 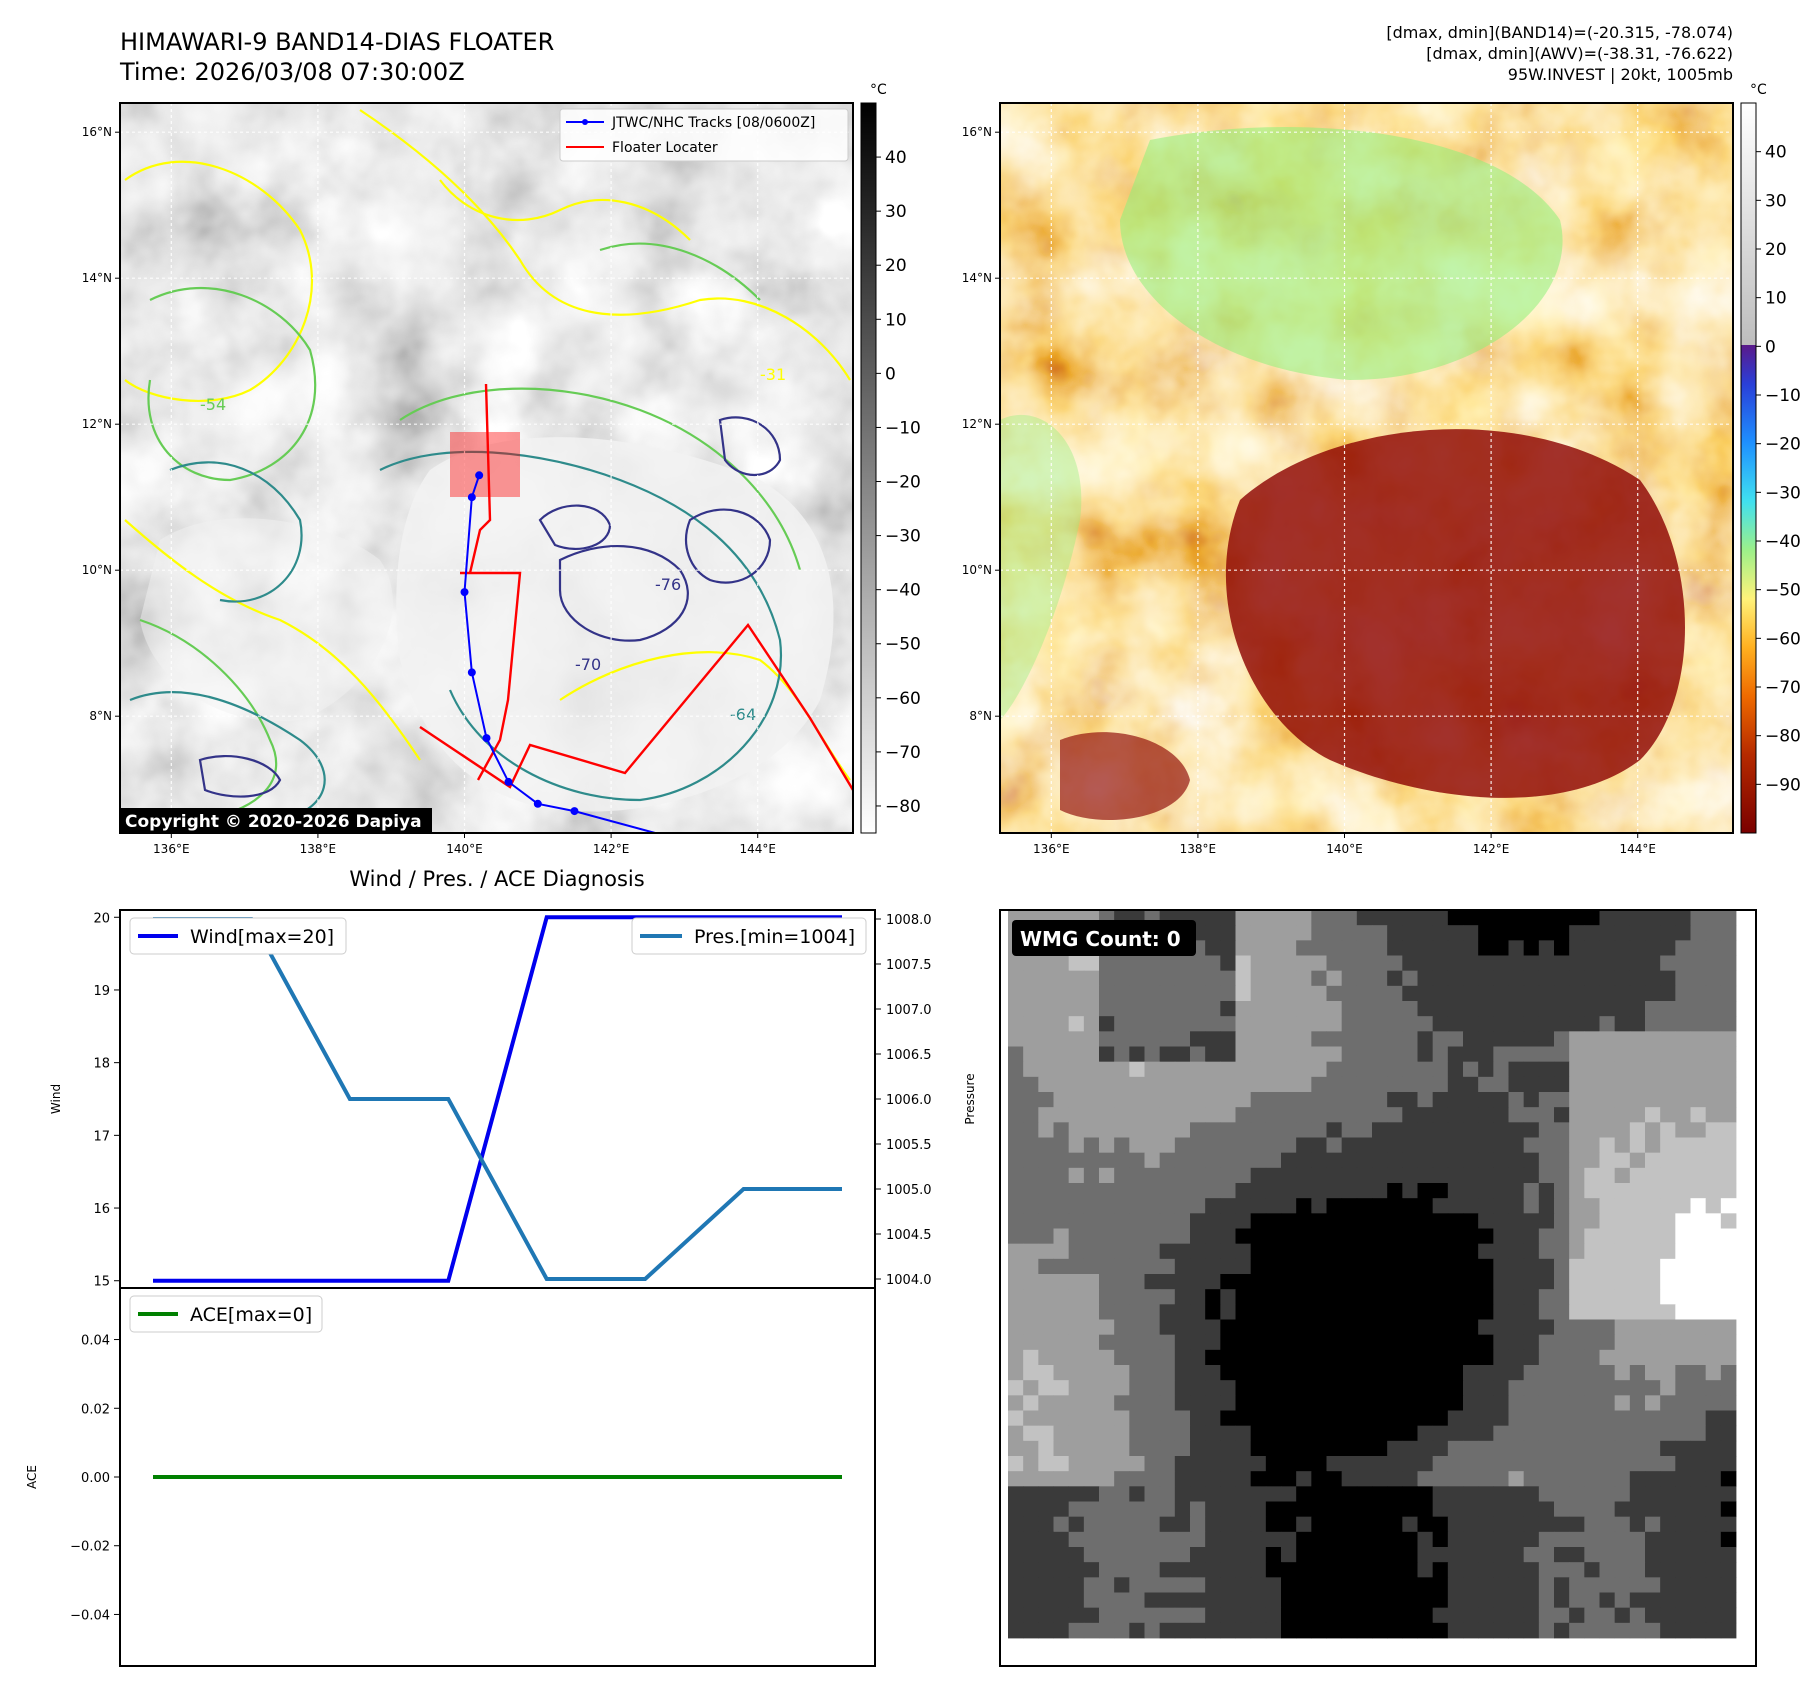 What do you see at coordinates (337, 42) in the screenshot?
I see `figure-title: HIMAWARI-9 BAND14-DIAS FLOATER` at bounding box center [337, 42].